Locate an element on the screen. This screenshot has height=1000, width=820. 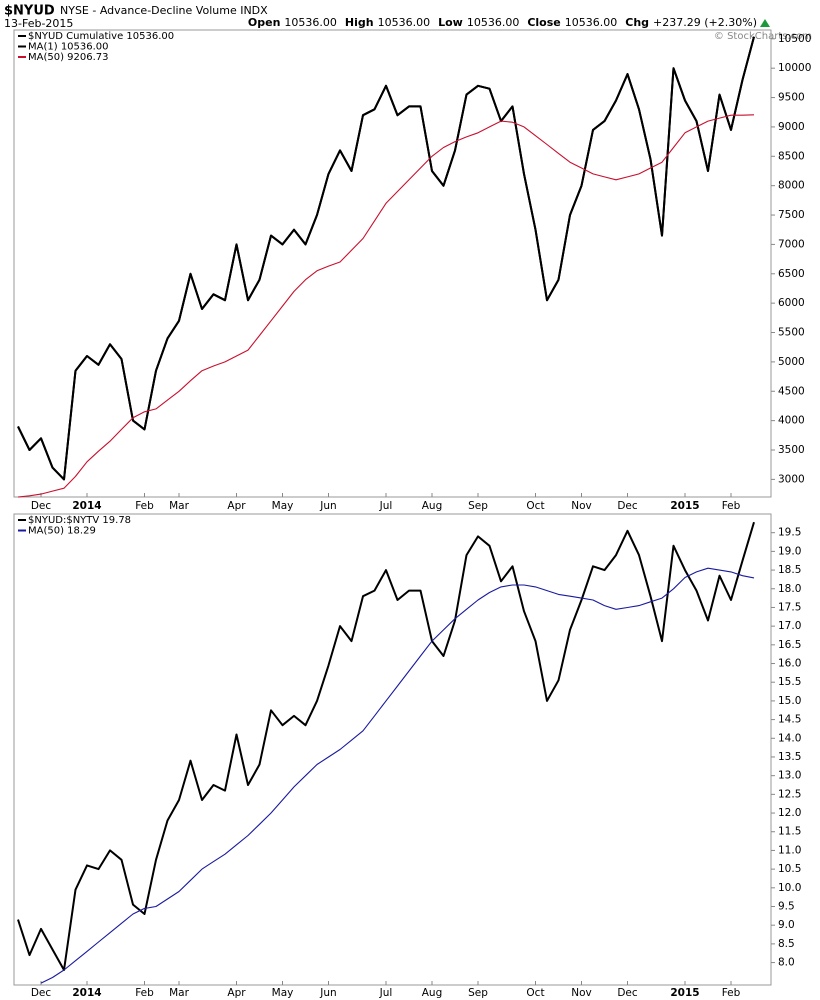
y-tick-label: 8.5 is located at coordinates (786, 944).